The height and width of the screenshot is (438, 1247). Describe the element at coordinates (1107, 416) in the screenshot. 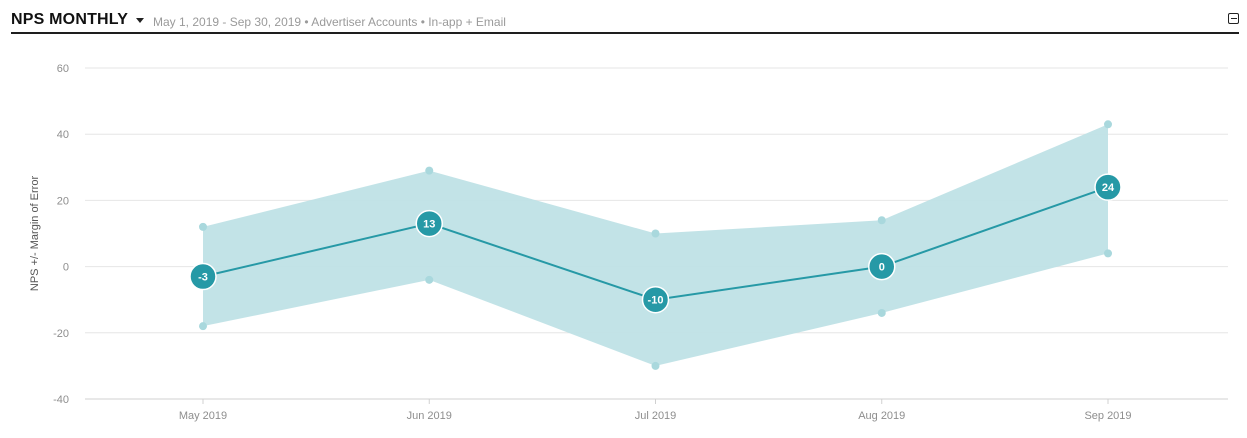

I see `x-tick-label: Sep 2019` at that location.